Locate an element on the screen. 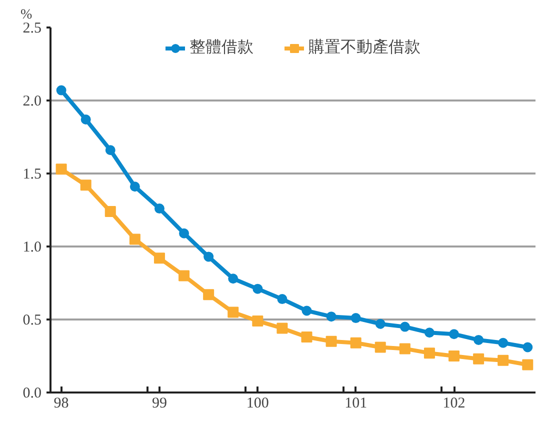 The image size is (548, 421). y-tick-label: 0.0 is located at coordinates (32, 394).